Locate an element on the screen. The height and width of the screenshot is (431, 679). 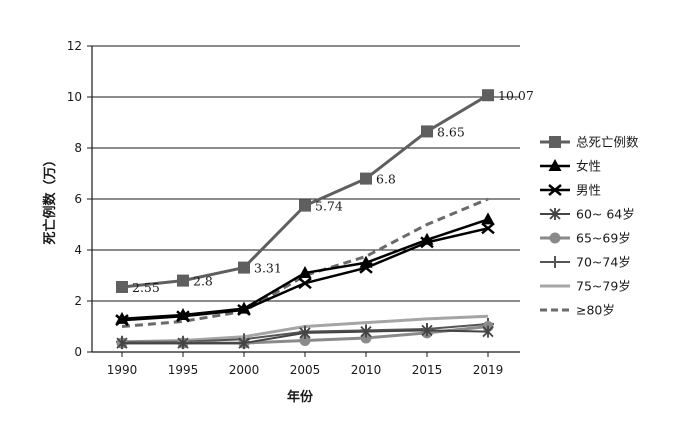
x-axis-title: 年份 is located at coordinates (300, 397).